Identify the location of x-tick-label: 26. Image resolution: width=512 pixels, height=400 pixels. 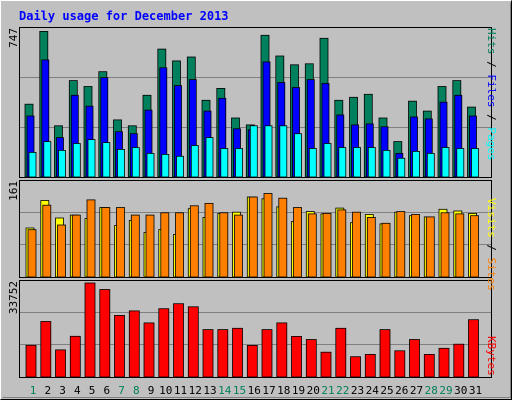
(401, 390).